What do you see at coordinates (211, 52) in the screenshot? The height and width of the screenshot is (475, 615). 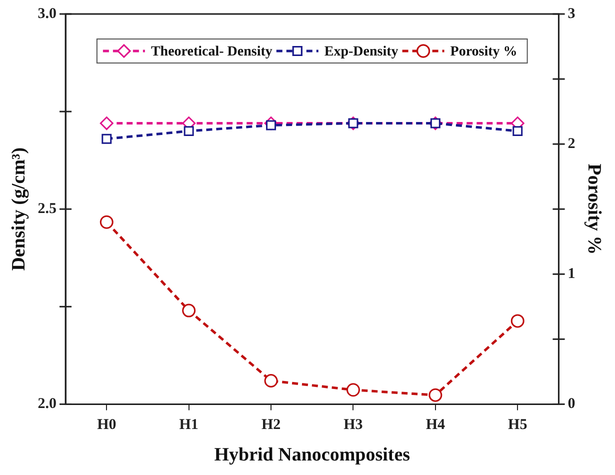 I see `legend-label: Theoretical- Density` at bounding box center [211, 52].